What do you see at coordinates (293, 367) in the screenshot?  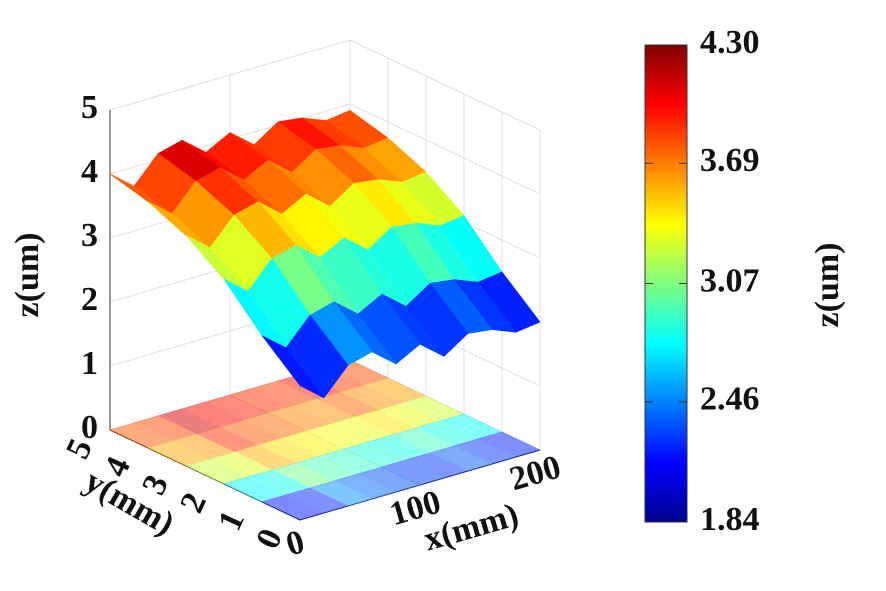 I see `surface-cell` at bounding box center [293, 367].